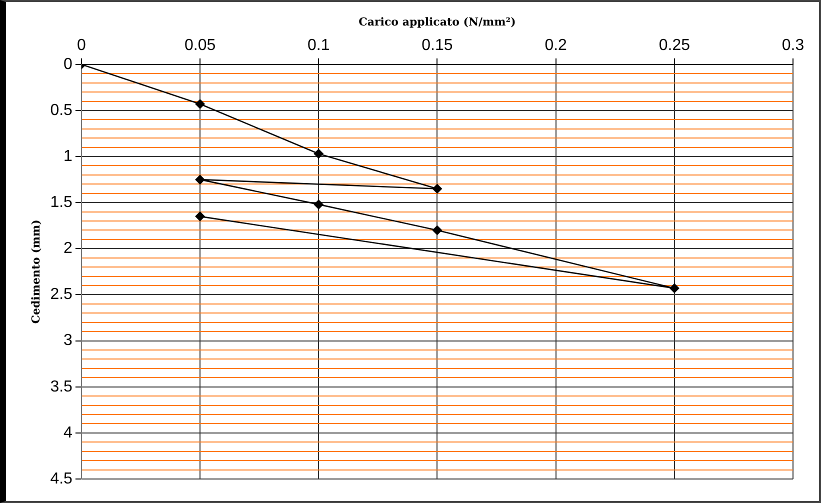 Image resolution: width=821 pixels, height=503 pixels. Describe the element at coordinates (437, 21) in the screenshot. I see `x-axis-title: Carico applicato (N/mm²)` at that location.